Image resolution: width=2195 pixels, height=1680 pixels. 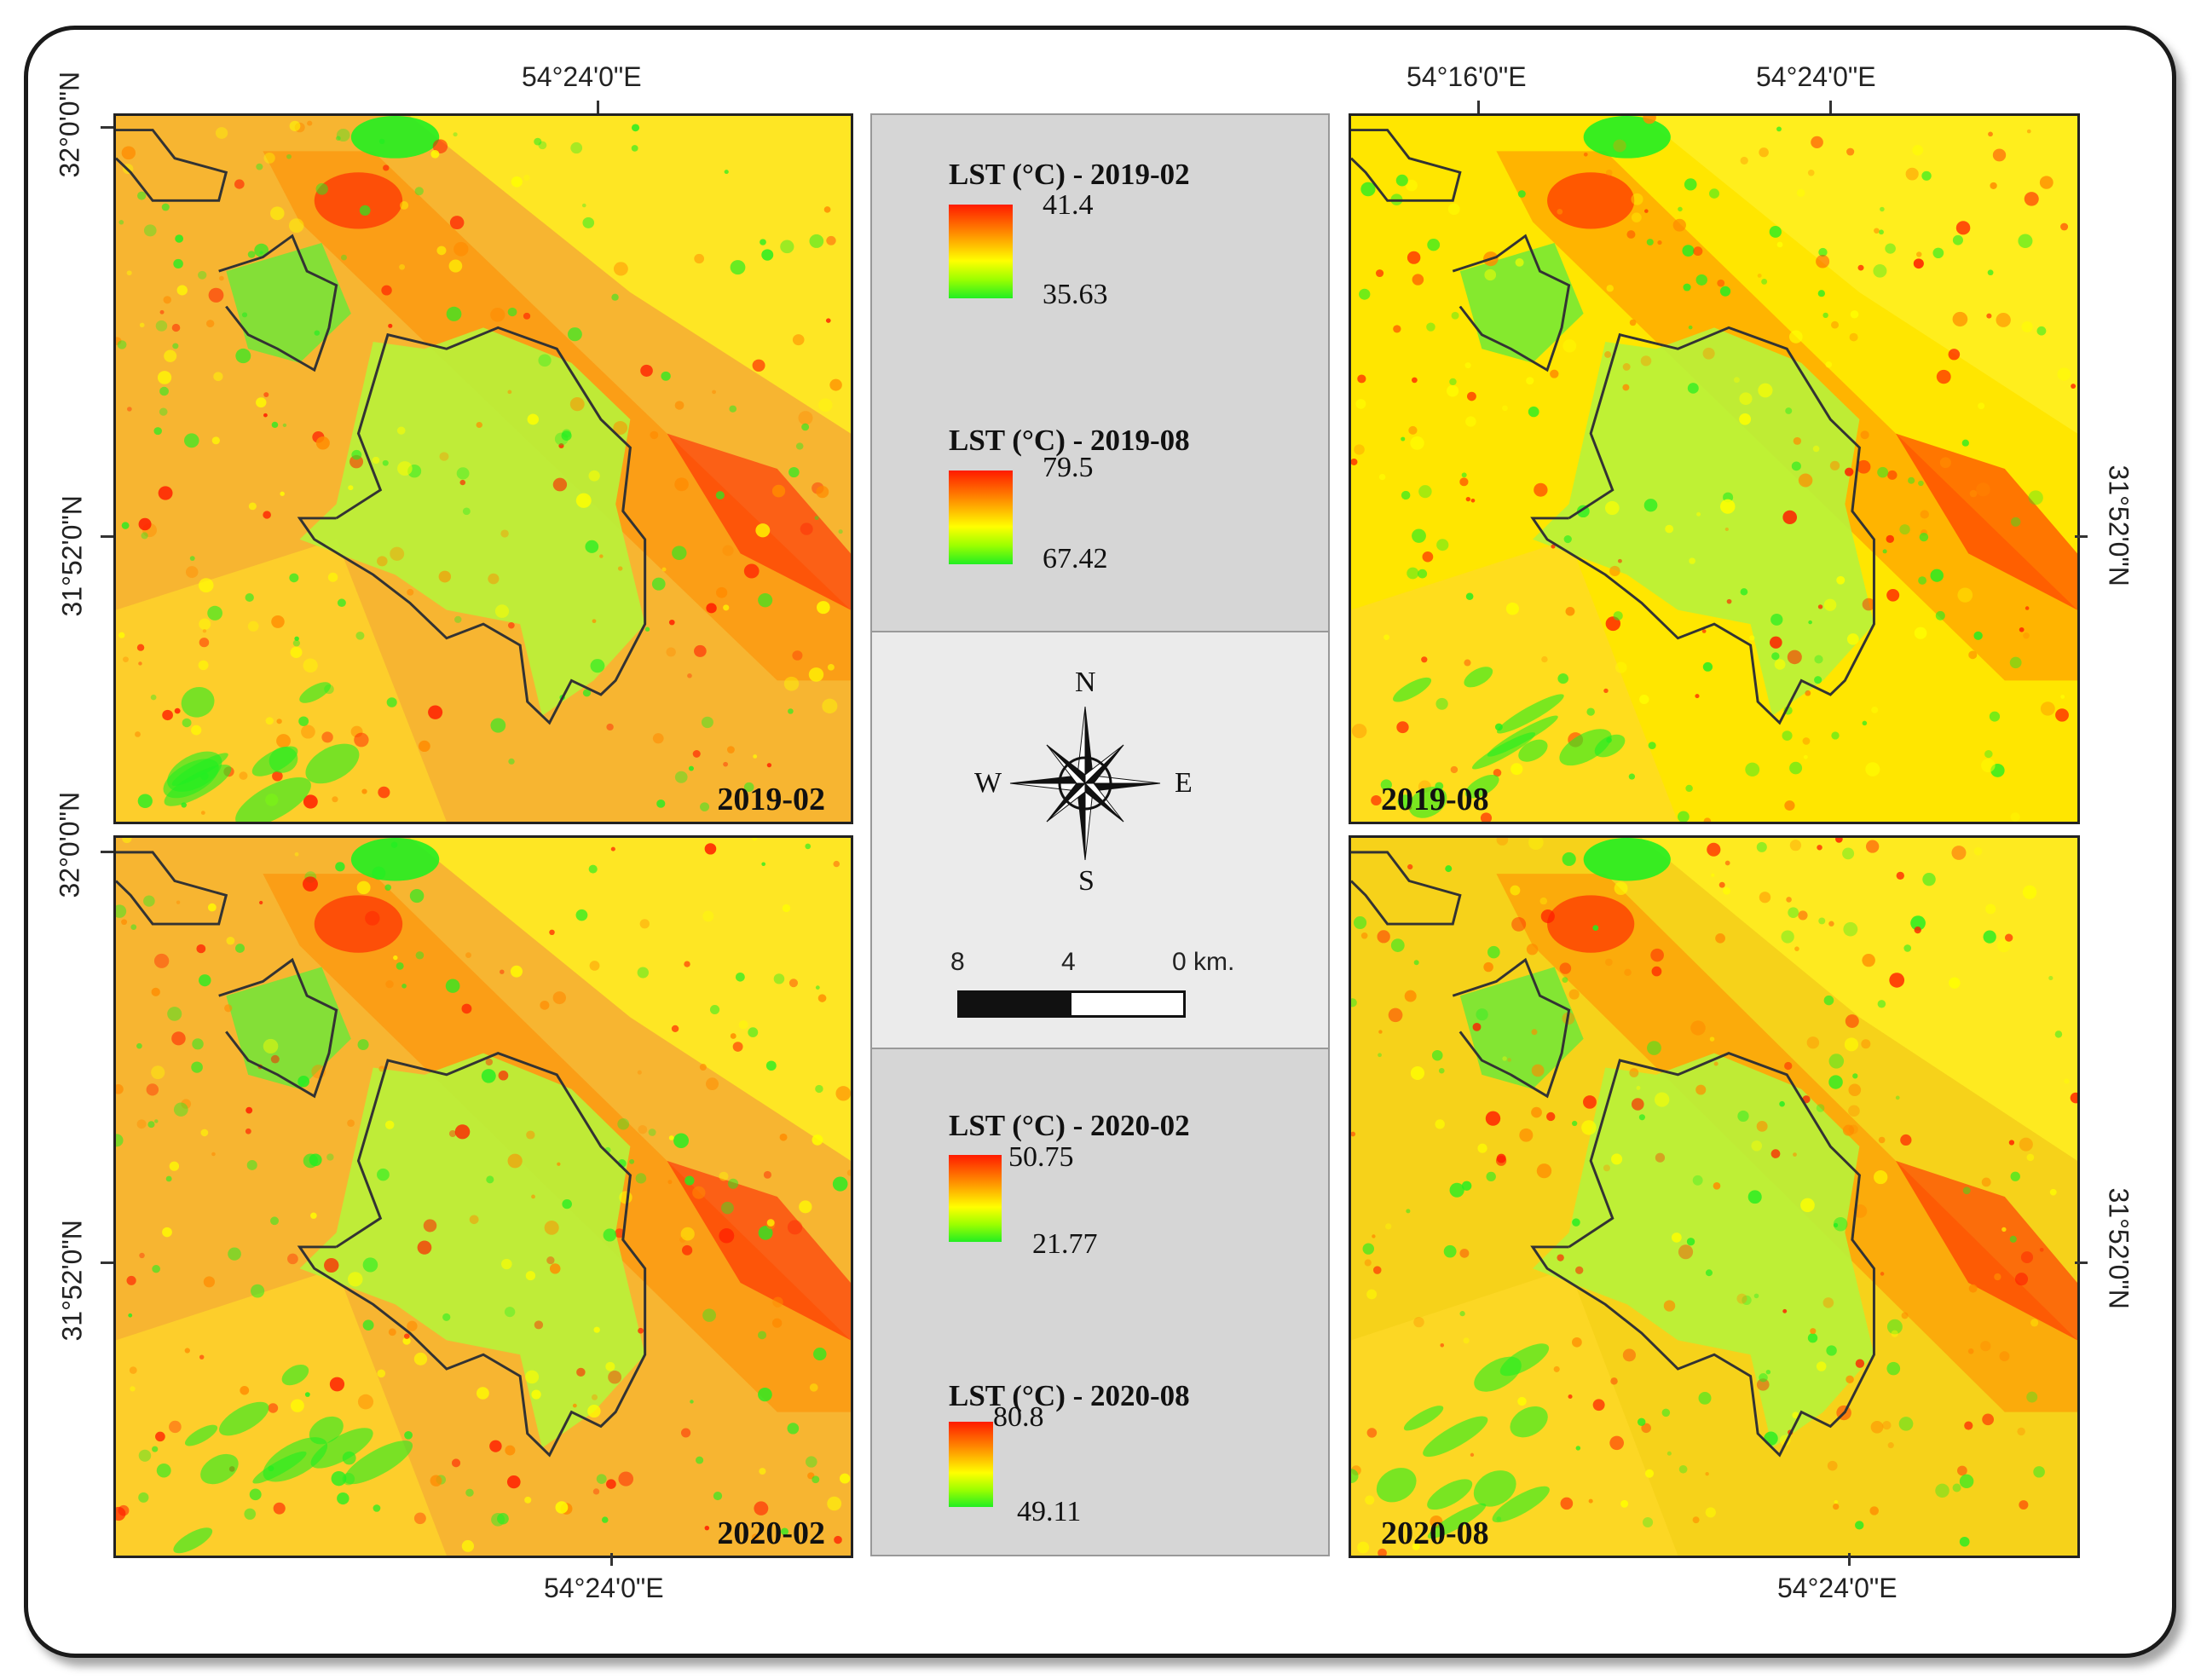 What do you see at coordinates (1075, 294) in the screenshot?
I see `legend-min: 35.63` at bounding box center [1075, 294].